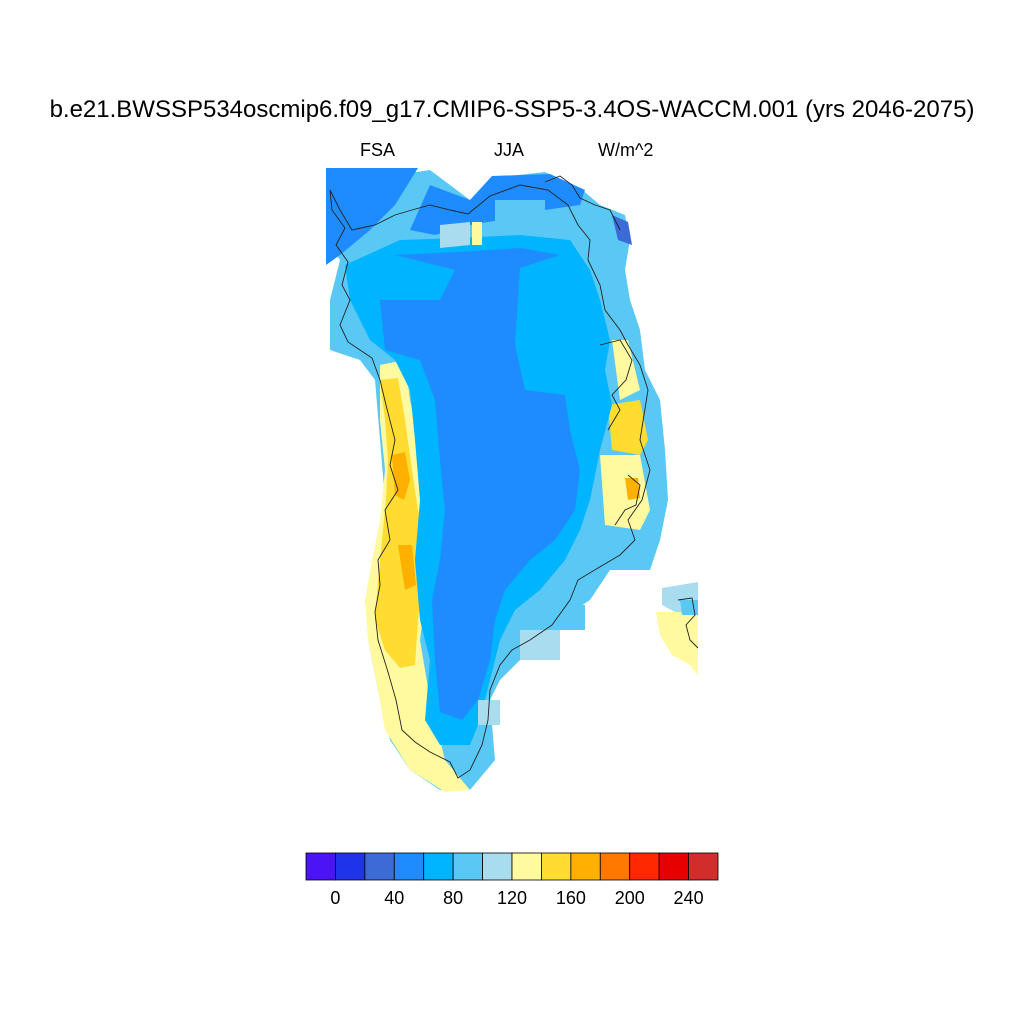  I want to click on island-cool, so click(689, 607).